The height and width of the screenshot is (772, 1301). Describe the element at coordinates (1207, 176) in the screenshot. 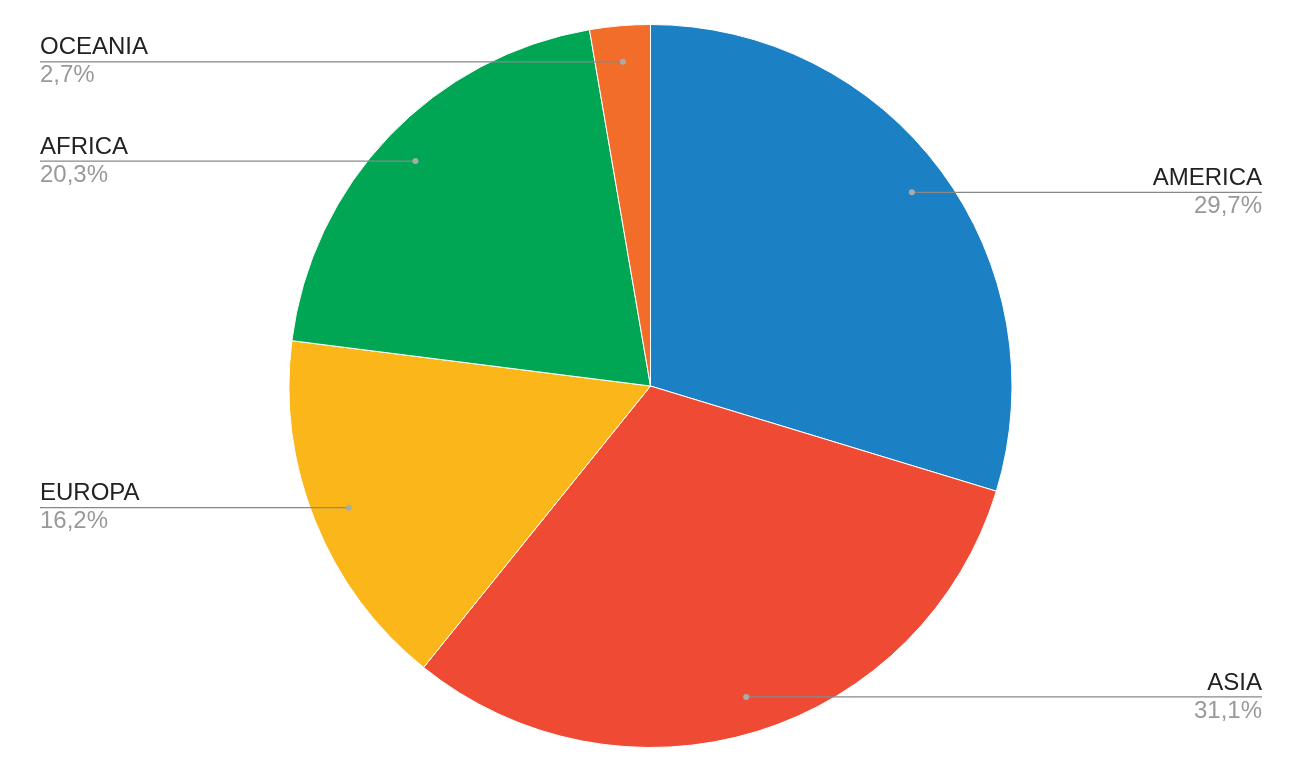

I see `slice-label: AMERICA` at that location.